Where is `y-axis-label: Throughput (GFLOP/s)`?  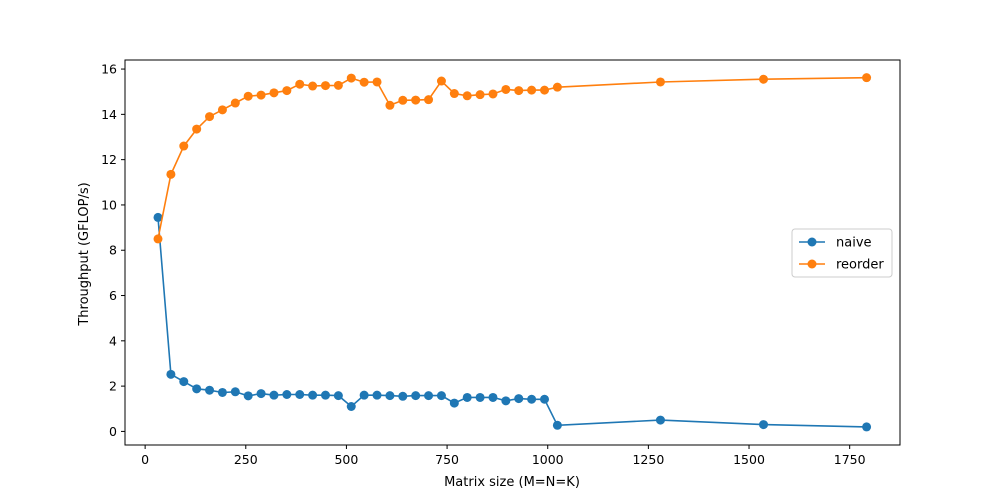 y-axis-label: Throughput (GFLOP/s) is located at coordinates (84, 254).